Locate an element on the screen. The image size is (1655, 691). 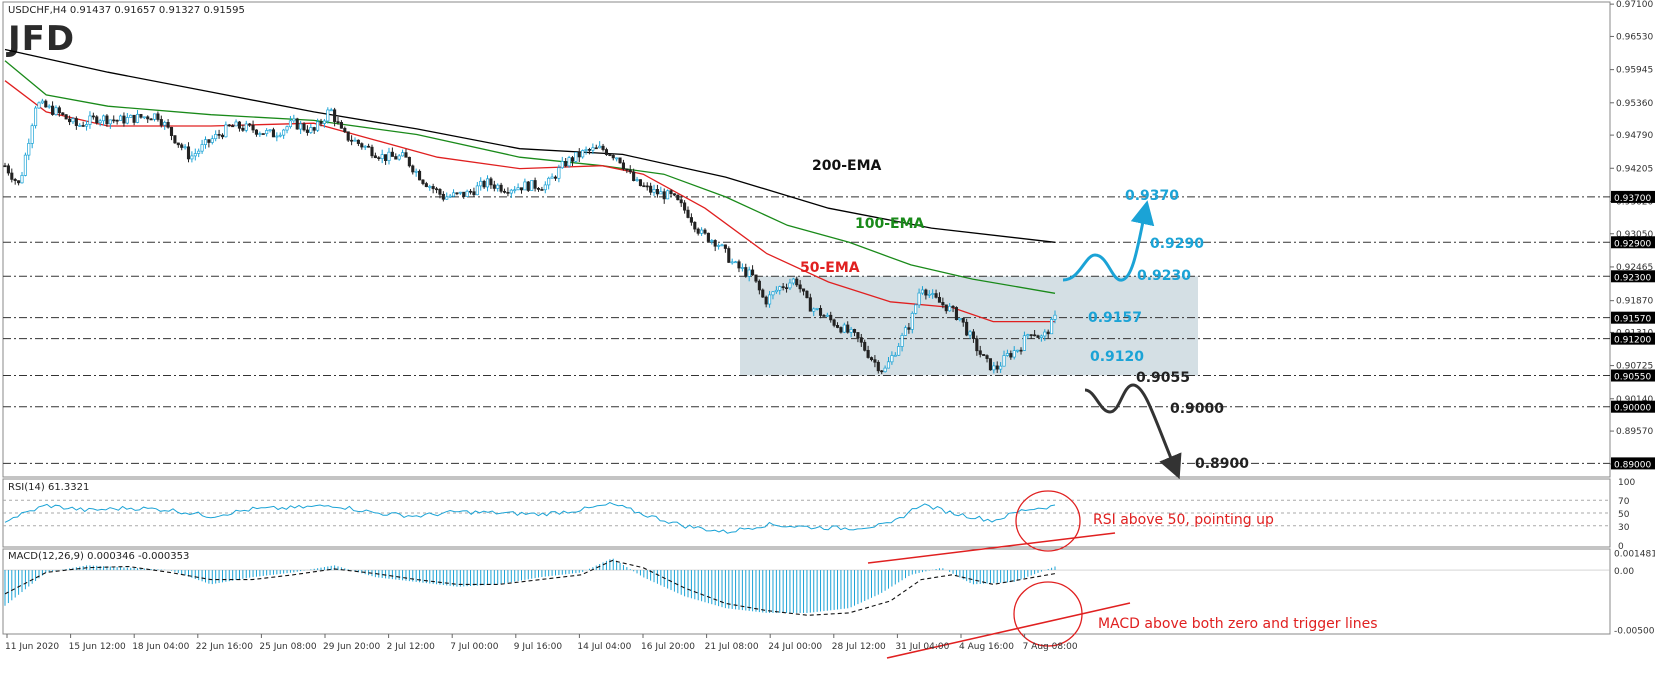
level-price-tag-text: 0.93700 is located at coordinates (1632, 199).